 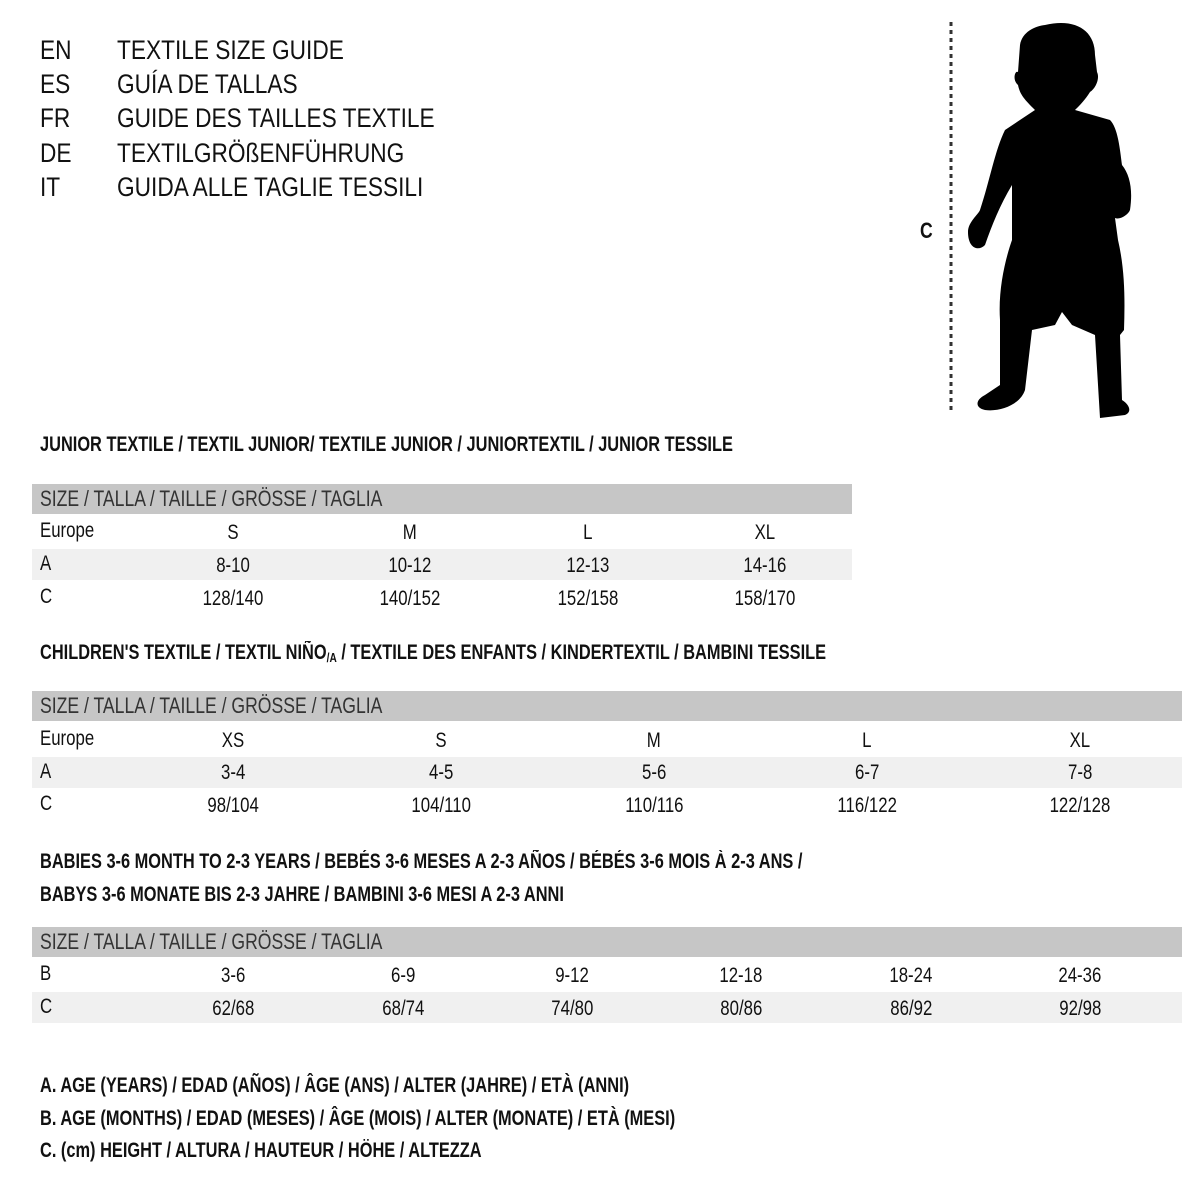 What do you see at coordinates (867, 805) in the screenshot?
I see `table-cell: 116/122` at bounding box center [867, 805].